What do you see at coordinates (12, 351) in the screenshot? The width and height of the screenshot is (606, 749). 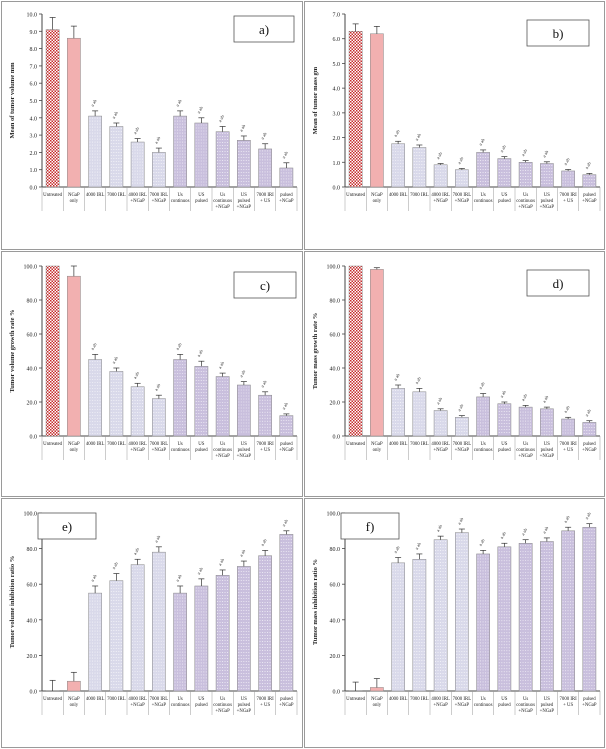 I see `y-axis-label: Tumor volume growth rate %` at bounding box center [12, 351].